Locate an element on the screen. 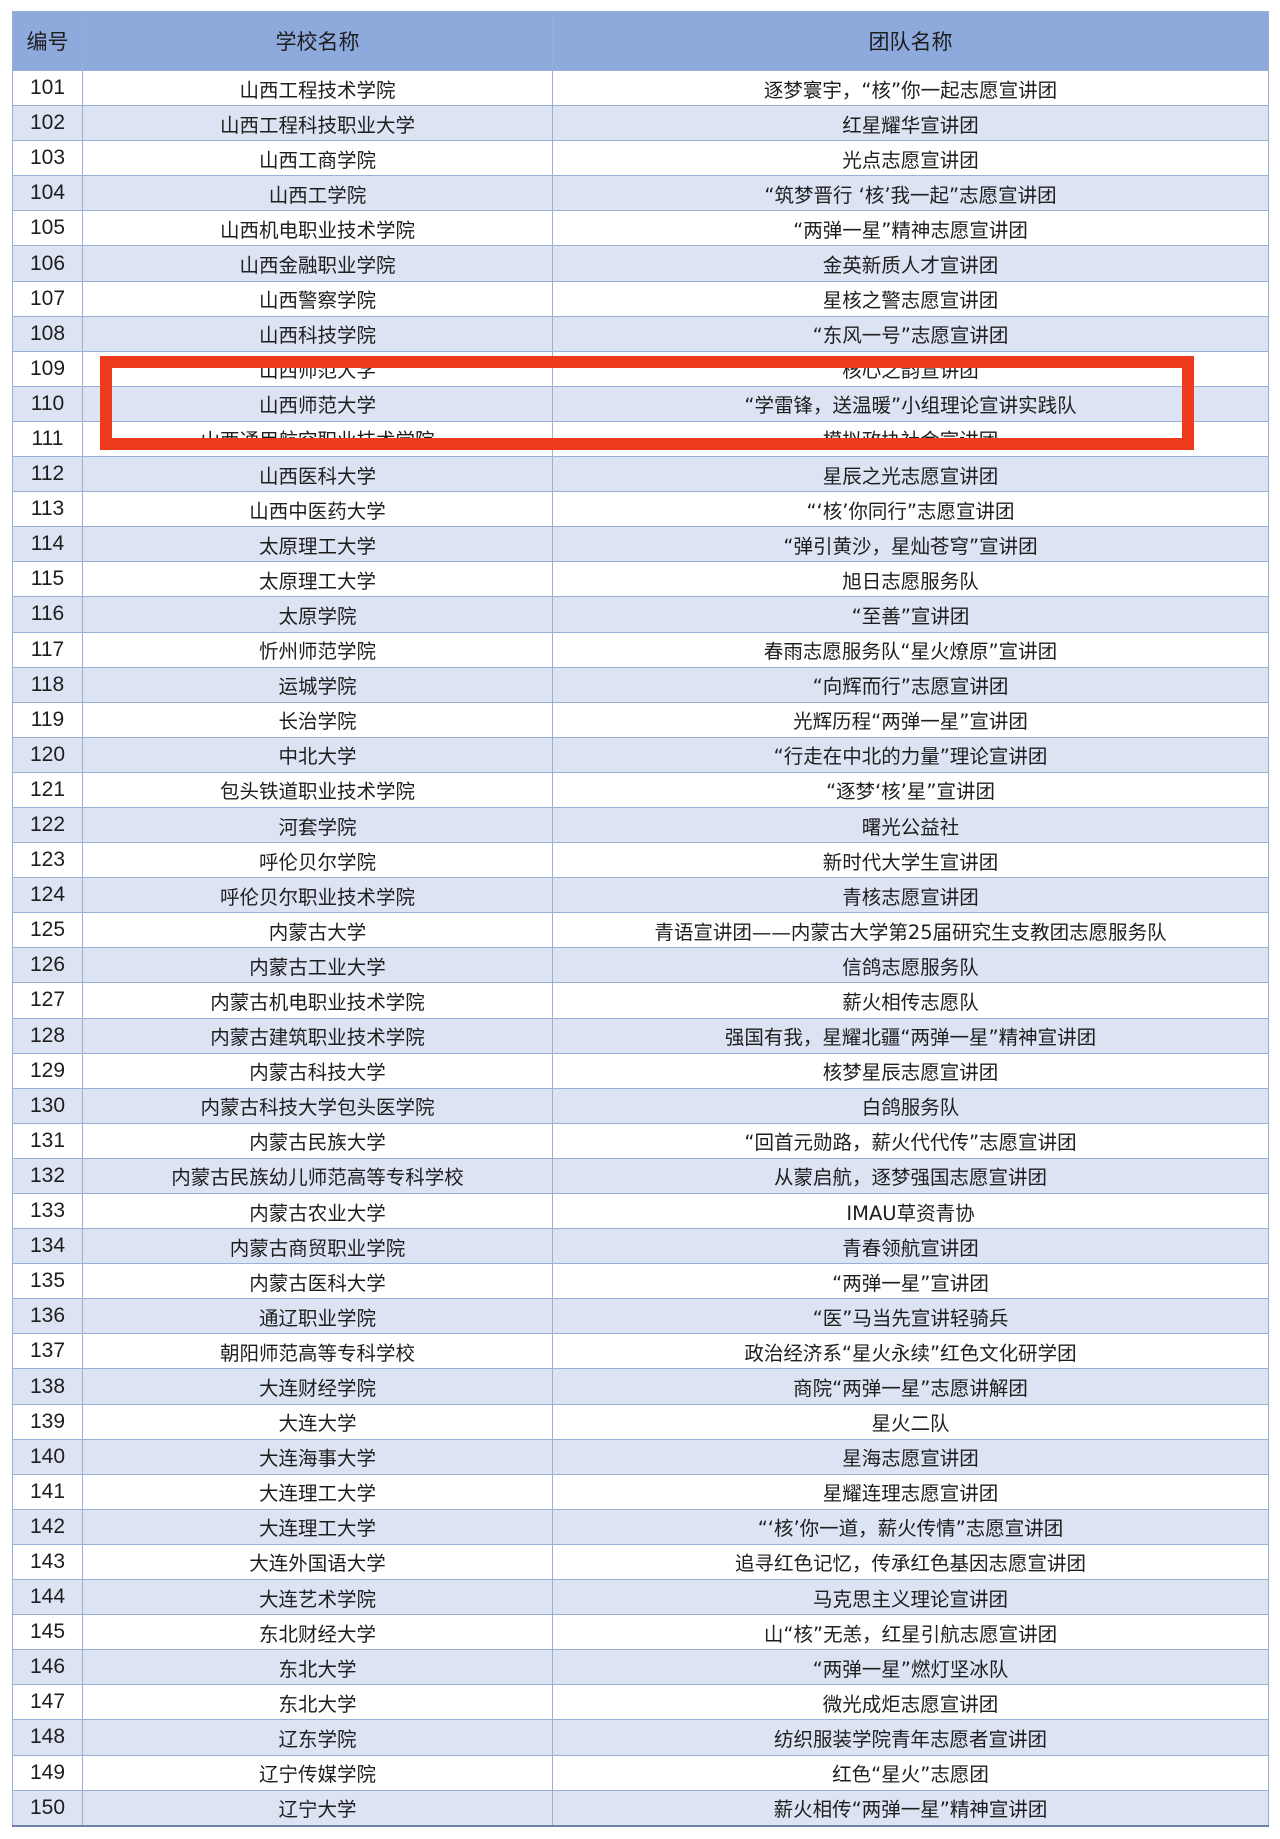 This screenshot has width=1280, height=1839. cell-number: 113 is located at coordinates (47, 509).